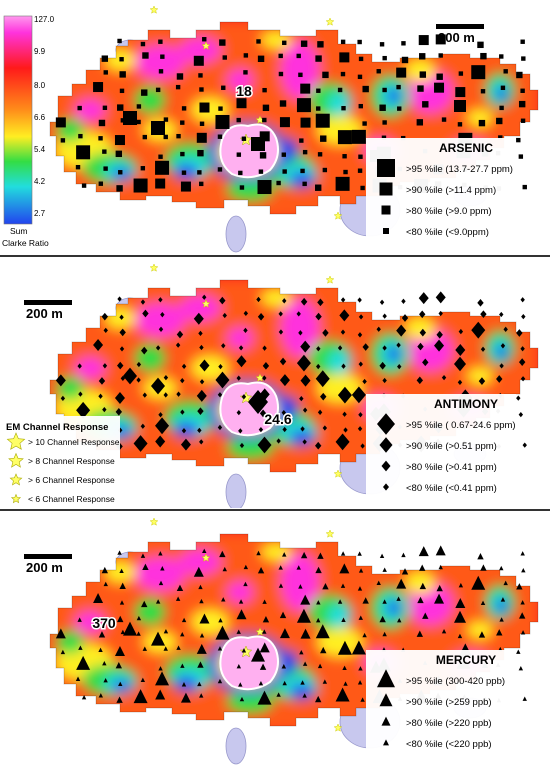  Describe the element at coordinates (40, 149) in the screenshot. I see `colorbar-tick: 5.4` at that location.